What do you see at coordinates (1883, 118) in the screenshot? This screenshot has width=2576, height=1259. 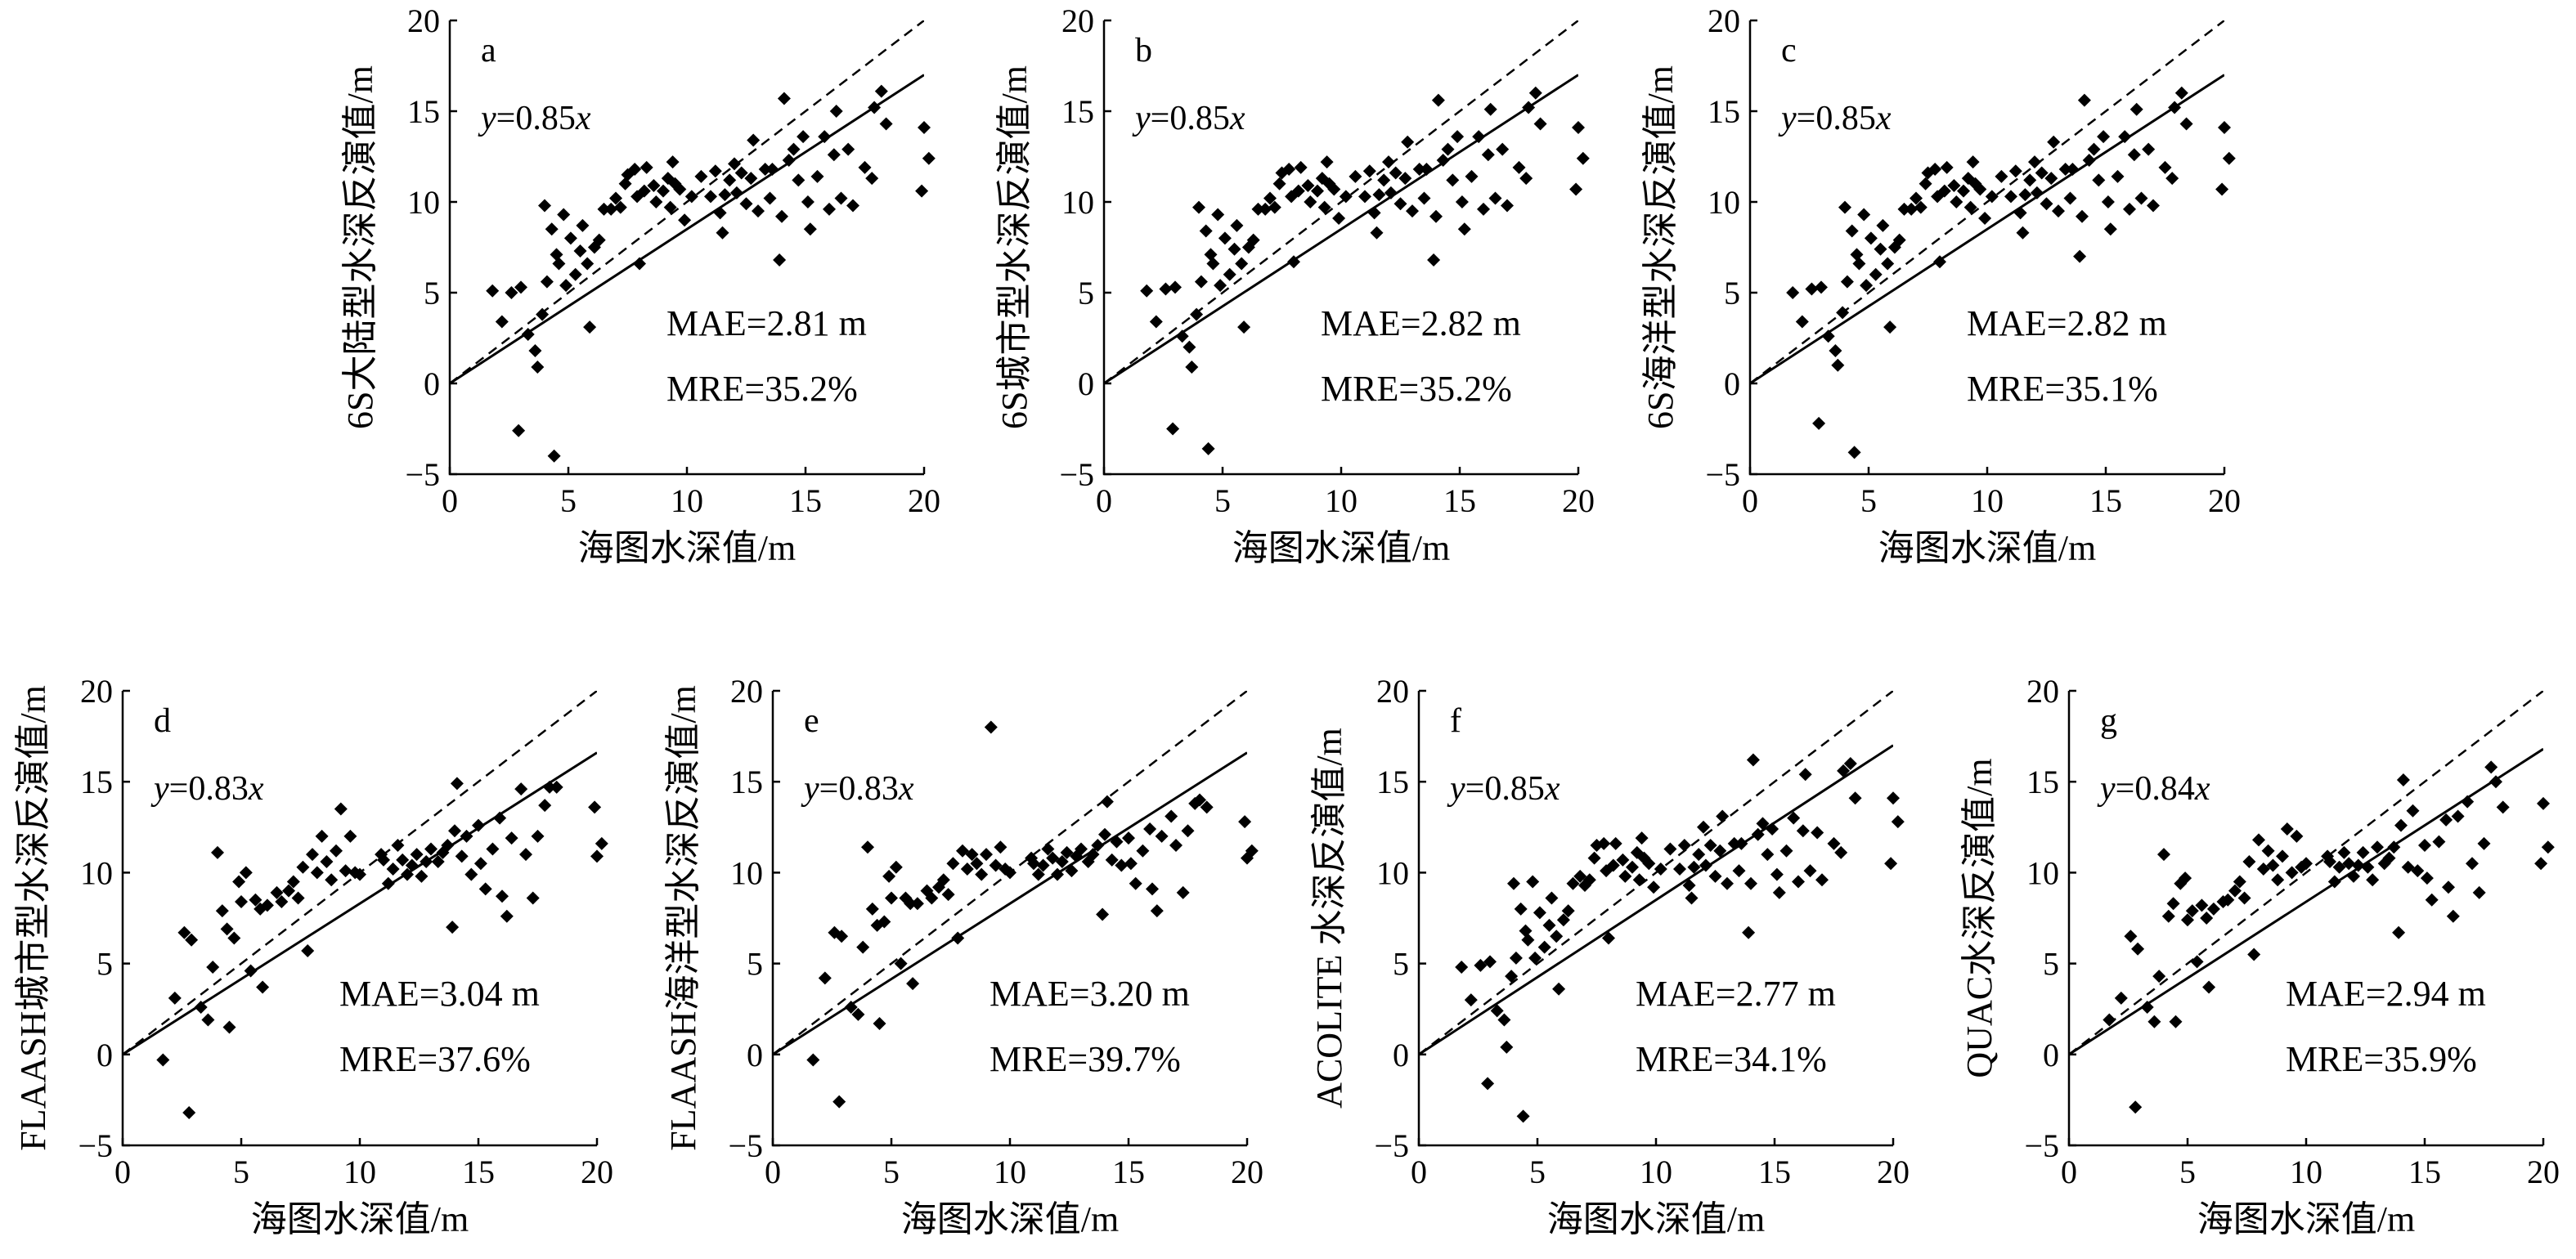 I see `fit-eq-x: x` at bounding box center [1883, 118].